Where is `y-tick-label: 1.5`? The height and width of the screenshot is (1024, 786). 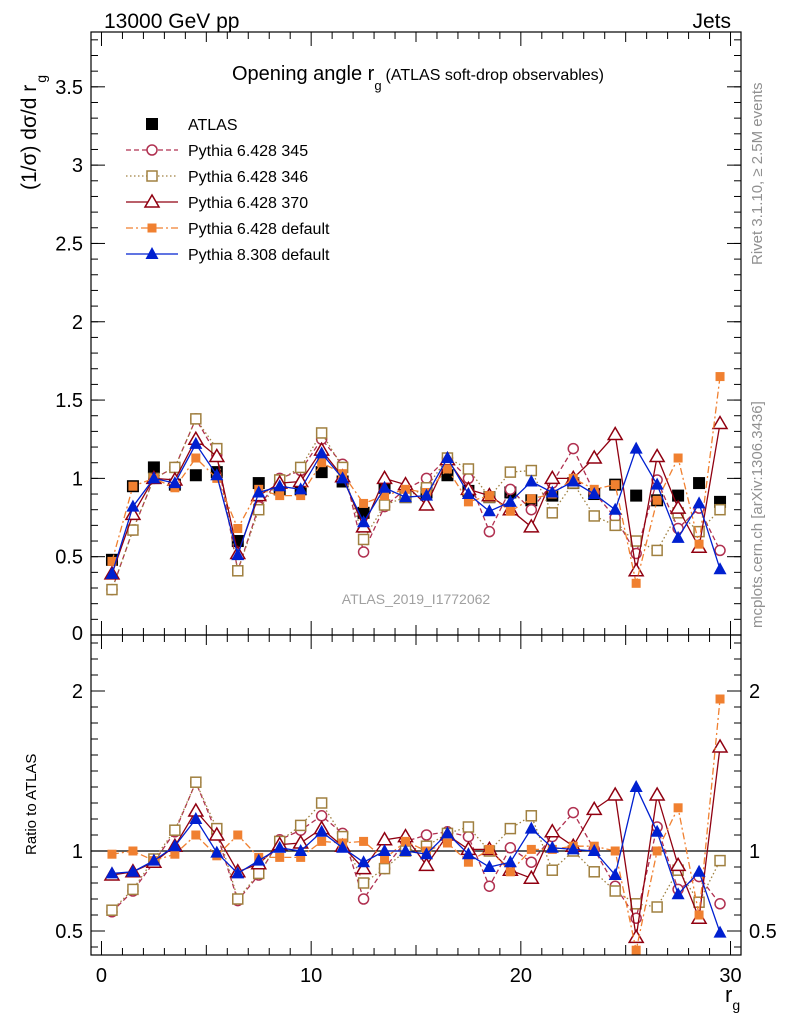
y-tick-label: 1.5 is located at coordinates (69, 401).